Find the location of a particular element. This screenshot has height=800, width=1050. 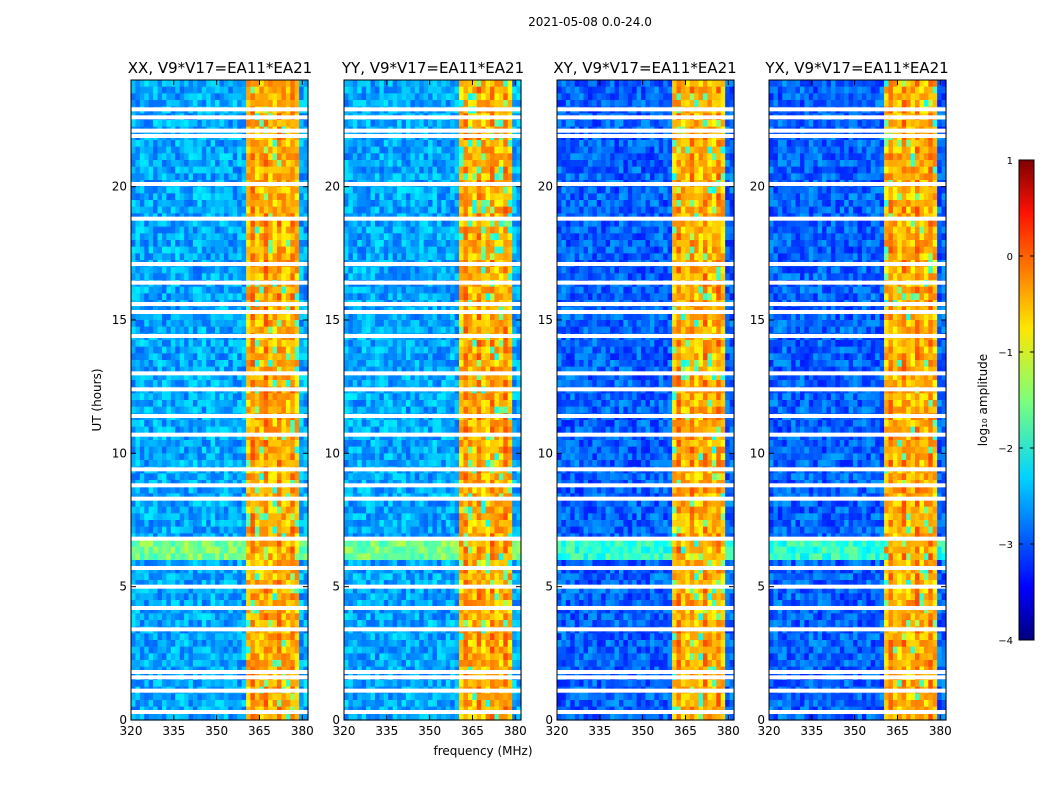

y-tick-label: 15 is located at coordinates (119, 320).